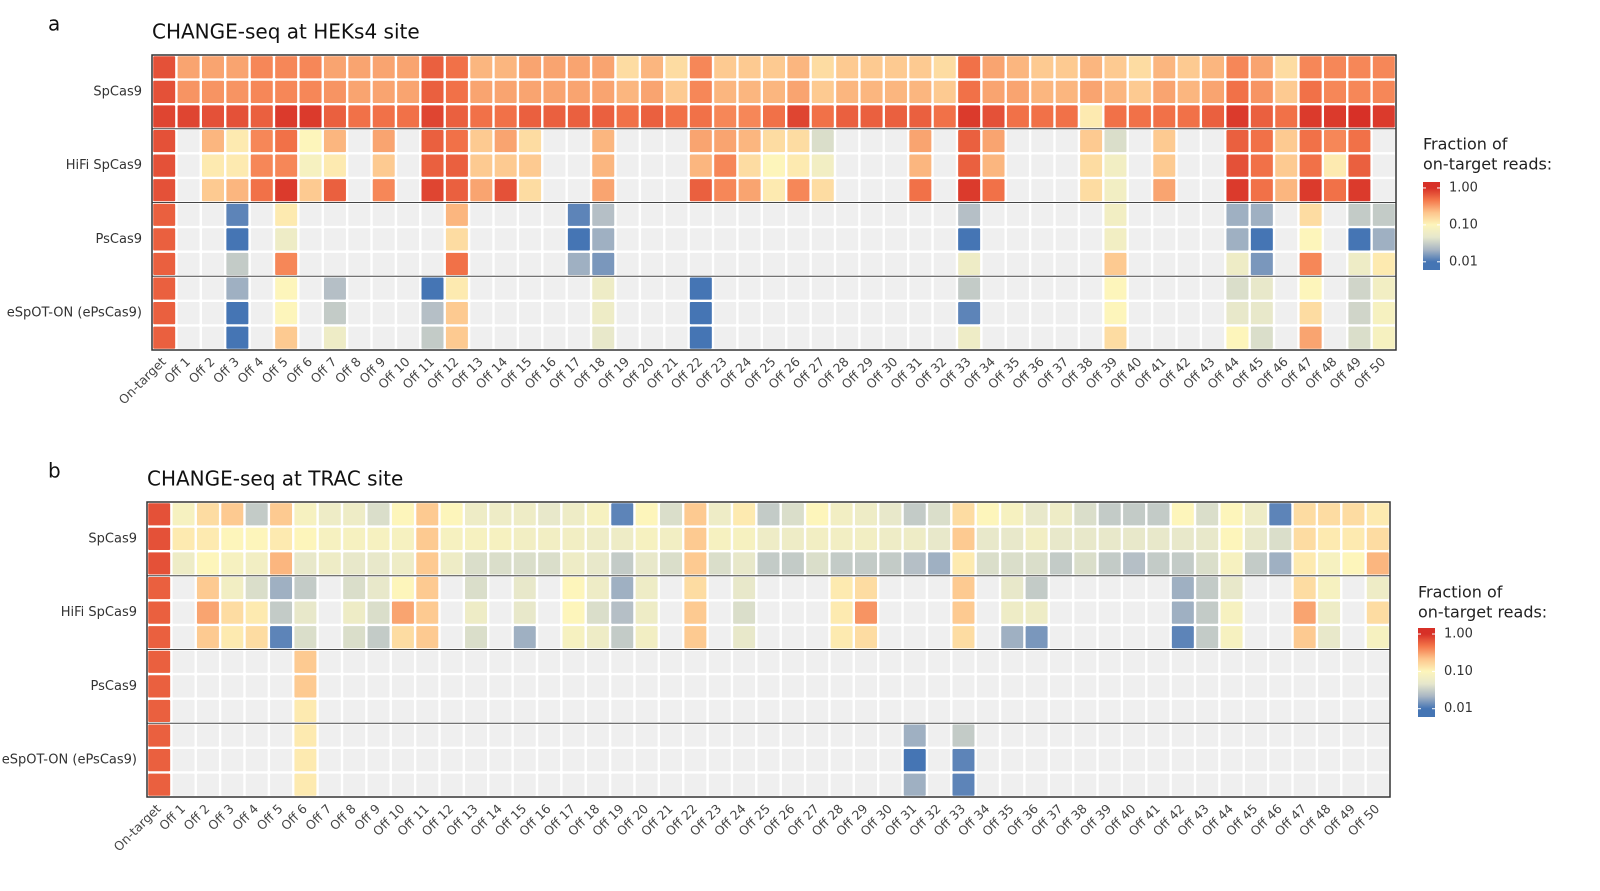  I want to click on column-label: Off 5, so click(275, 370).